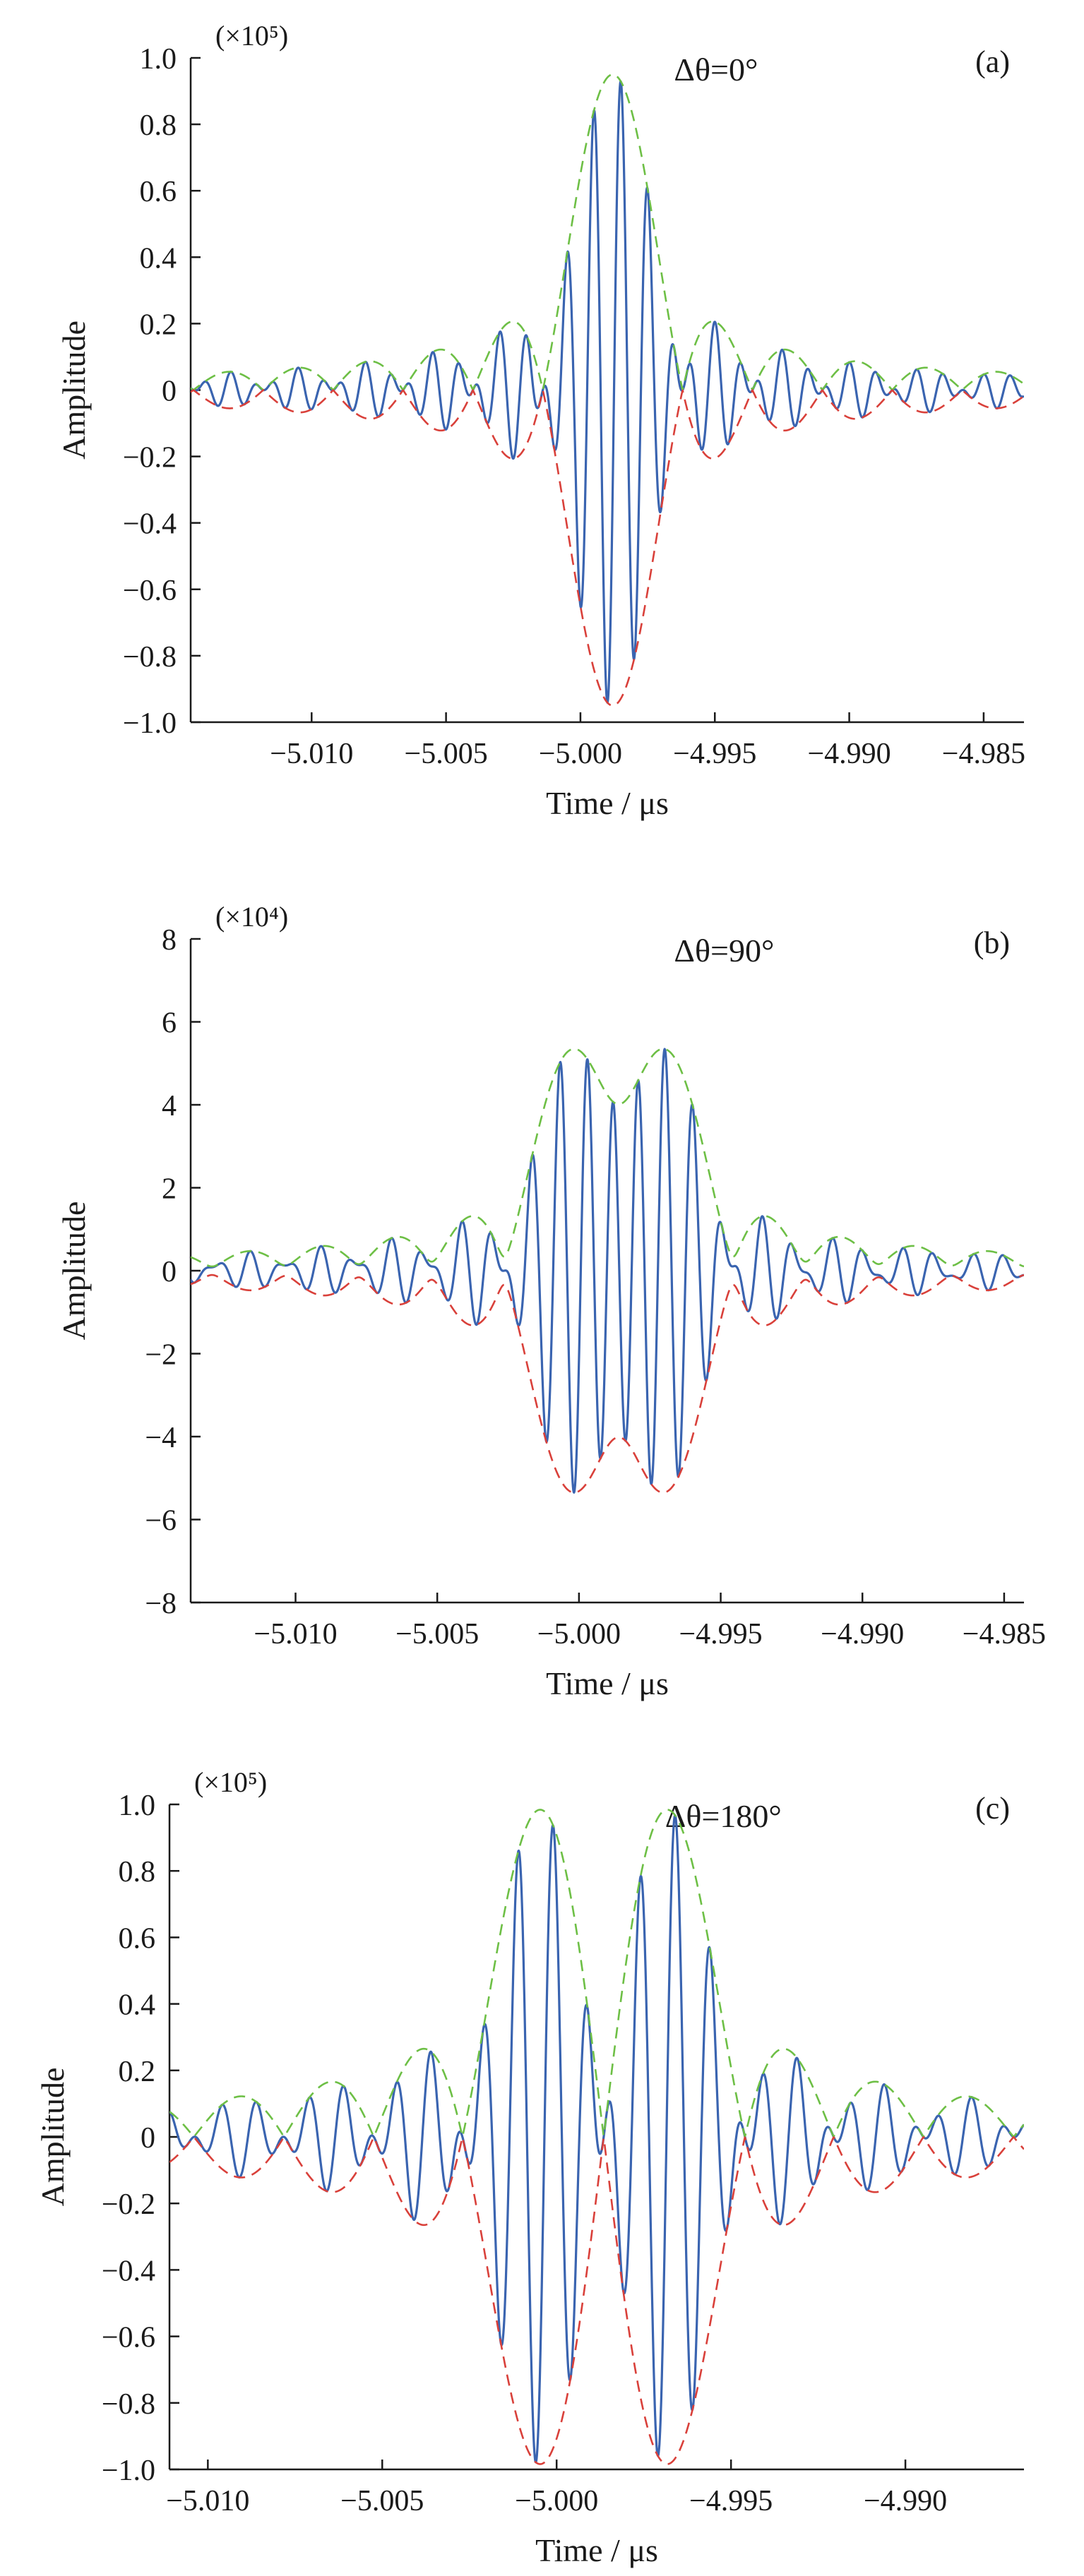 The height and width of the screenshot is (2576, 1084). I want to click on y-tick-label: −4, so click(161, 1438).